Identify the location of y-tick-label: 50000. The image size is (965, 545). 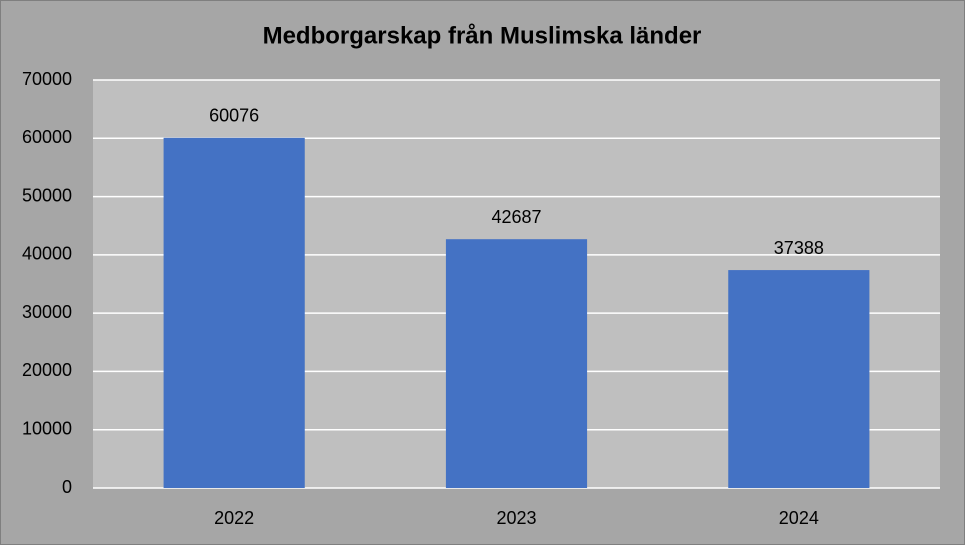
(47, 195).